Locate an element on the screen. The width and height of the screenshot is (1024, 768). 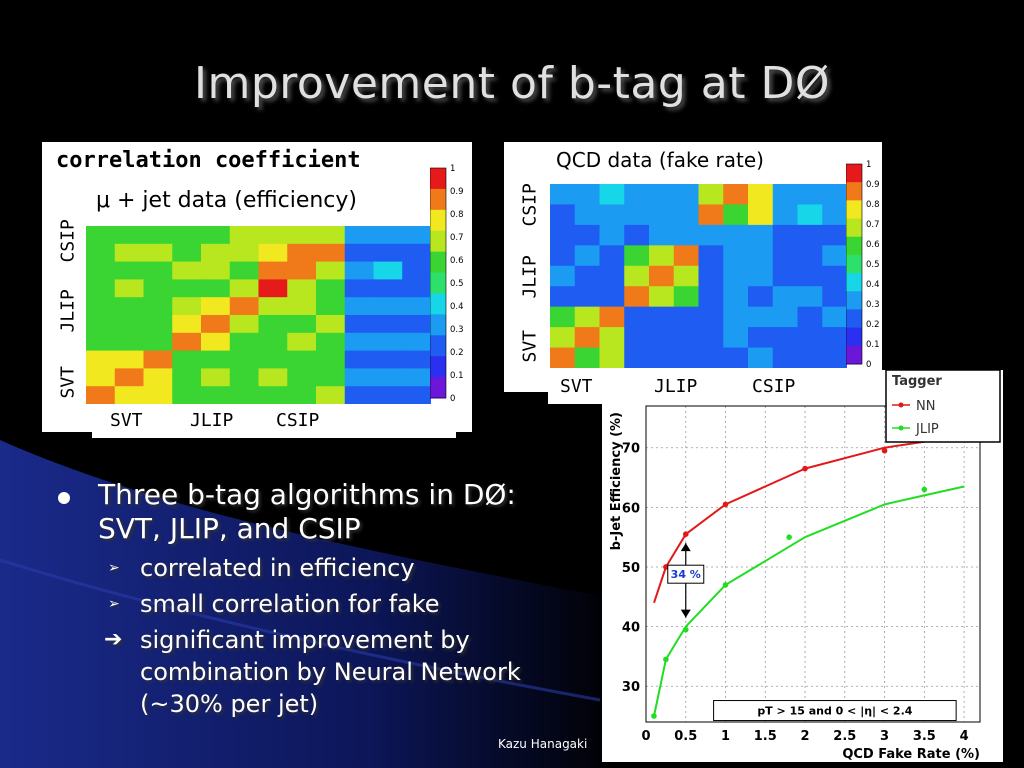
colorbar-tick-label: 0.4 is located at coordinates (457, 307).